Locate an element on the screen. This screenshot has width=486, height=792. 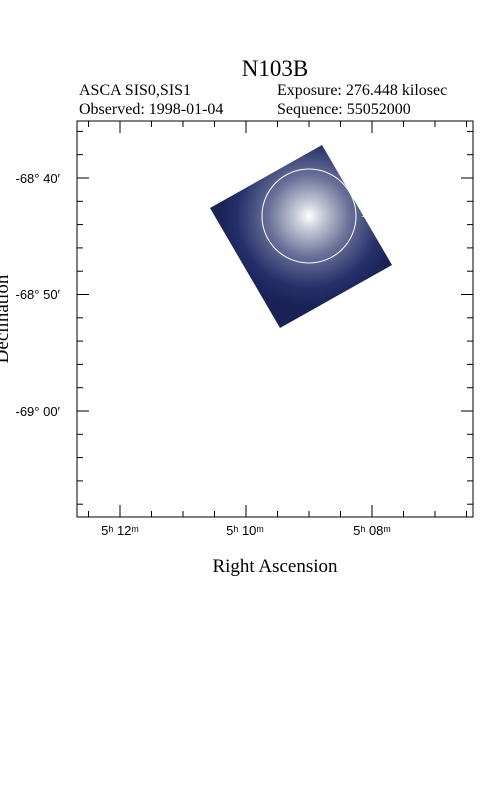
region-circle is located at coordinates (309, 216).